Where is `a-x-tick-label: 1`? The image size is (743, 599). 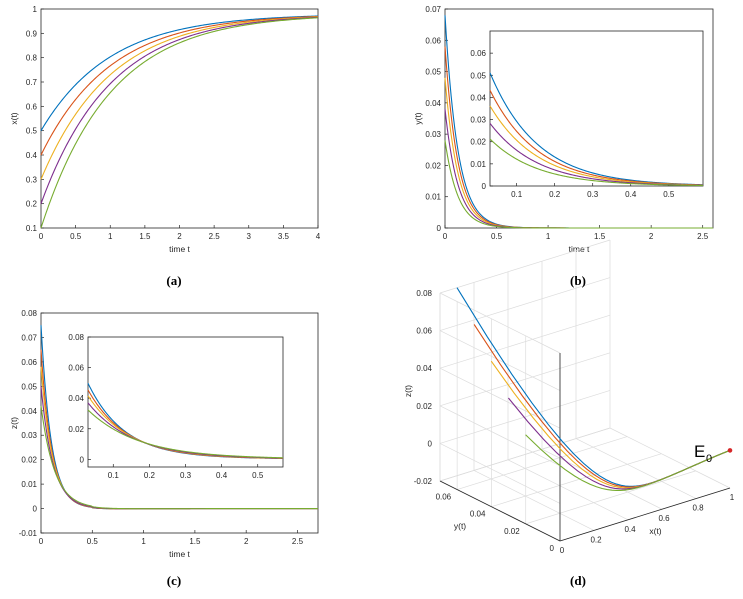 a-x-tick-label: 1 is located at coordinates (110, 236).